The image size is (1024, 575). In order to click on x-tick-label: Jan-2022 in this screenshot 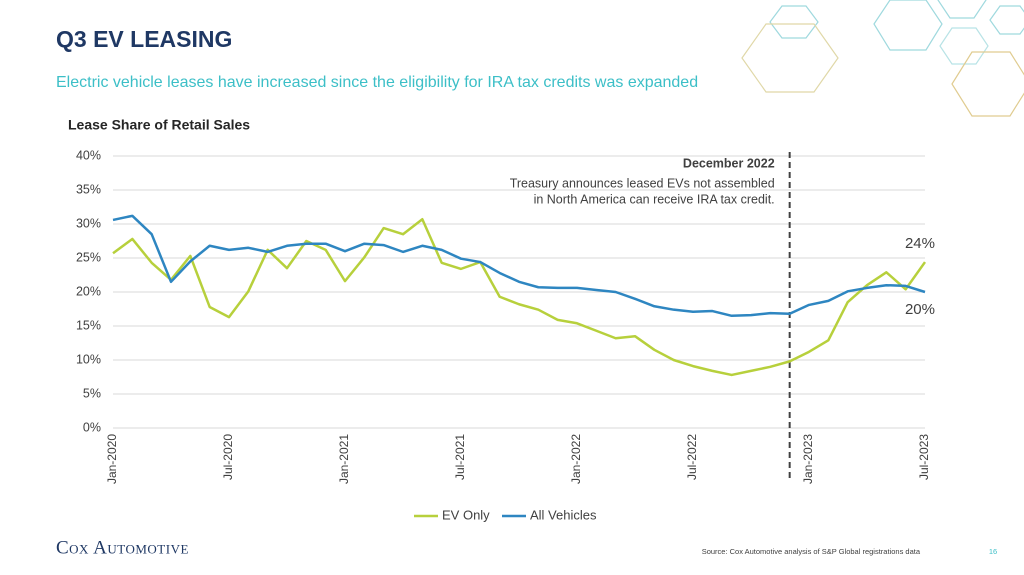, I will do `click(576, 459)`.